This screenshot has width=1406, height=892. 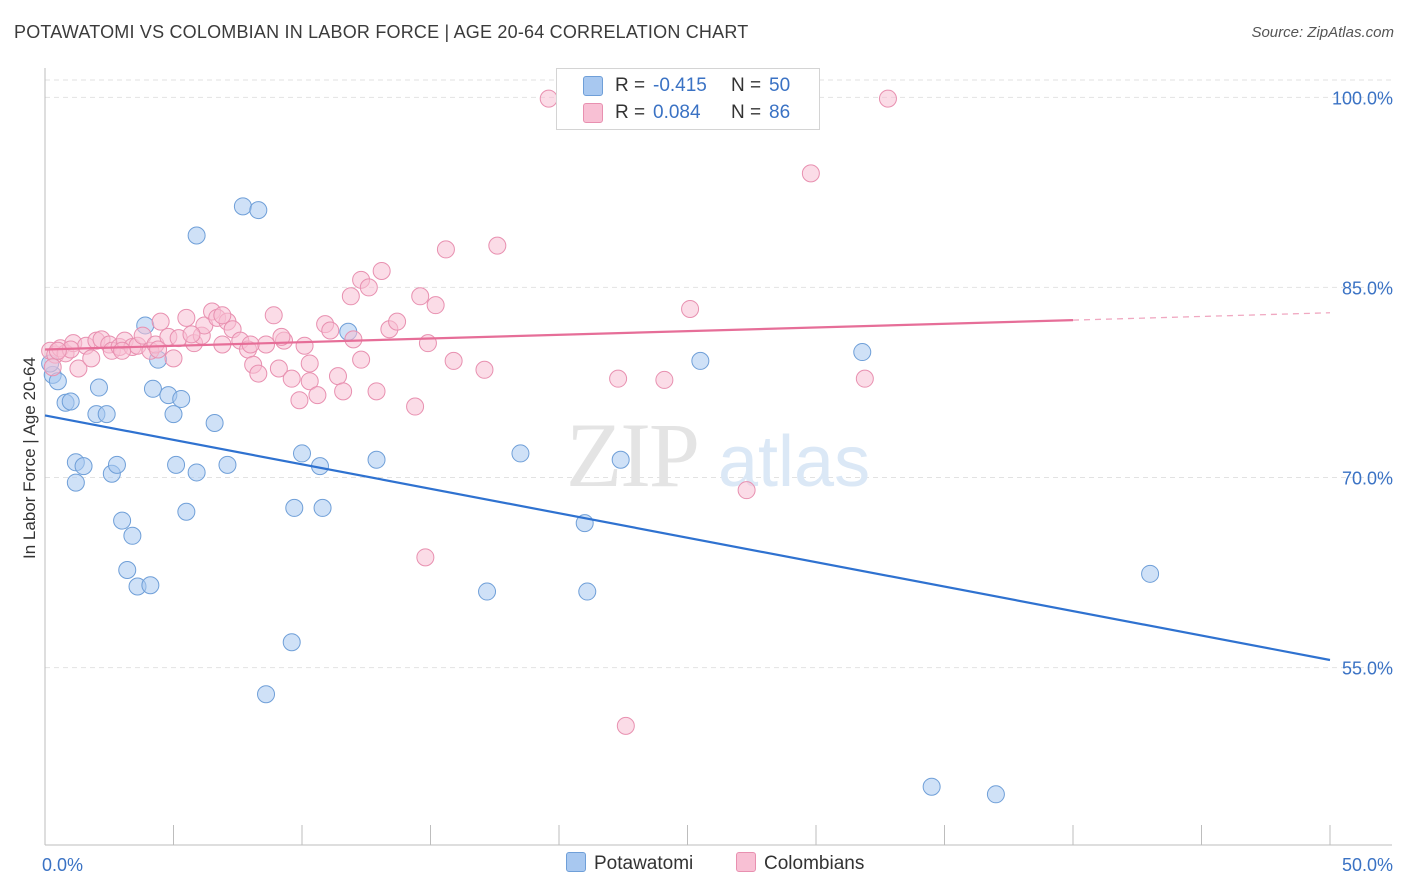 What do you see at coordinates (630, 85) in the screenshot?
I see `stats-r-label: R =` at bounding box center [630, 85].